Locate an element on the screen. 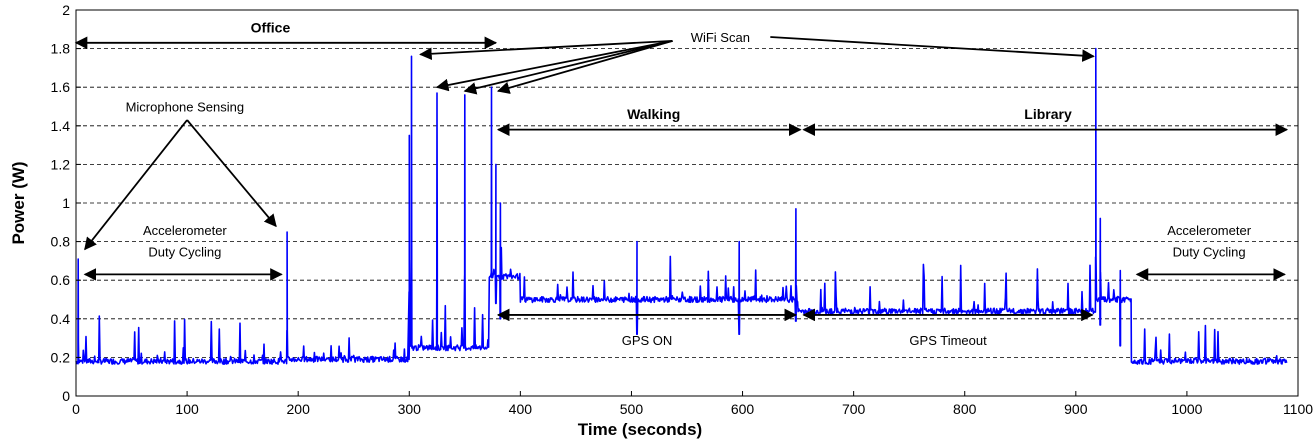  y-tick-label: 1.8 is located at coordinates (61, 49).